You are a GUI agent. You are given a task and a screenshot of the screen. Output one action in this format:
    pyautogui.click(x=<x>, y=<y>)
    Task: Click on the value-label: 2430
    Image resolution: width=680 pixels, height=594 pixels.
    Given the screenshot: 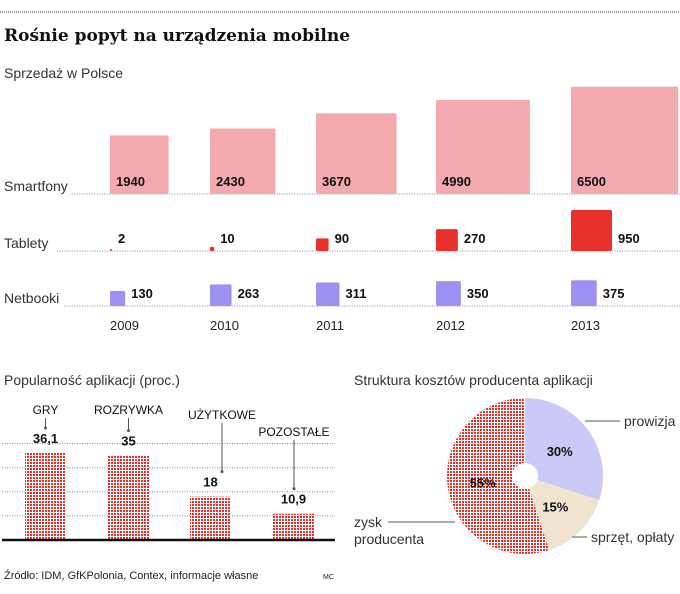 What is the action you would take?
    pyautogui.click(x=230, y=181)
    